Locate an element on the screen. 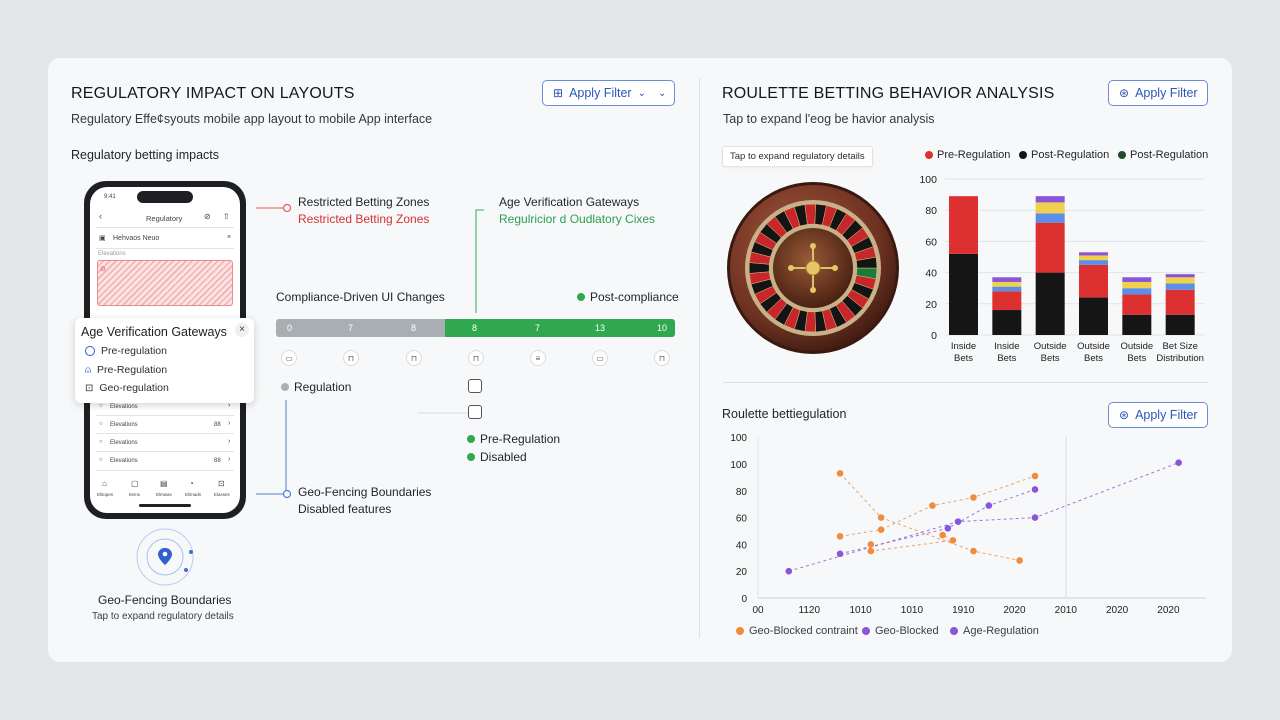 This screenshot has height=720, width=1280. legend-pre-regulation: Pre-Regulation is located at coordinates (513, 439).